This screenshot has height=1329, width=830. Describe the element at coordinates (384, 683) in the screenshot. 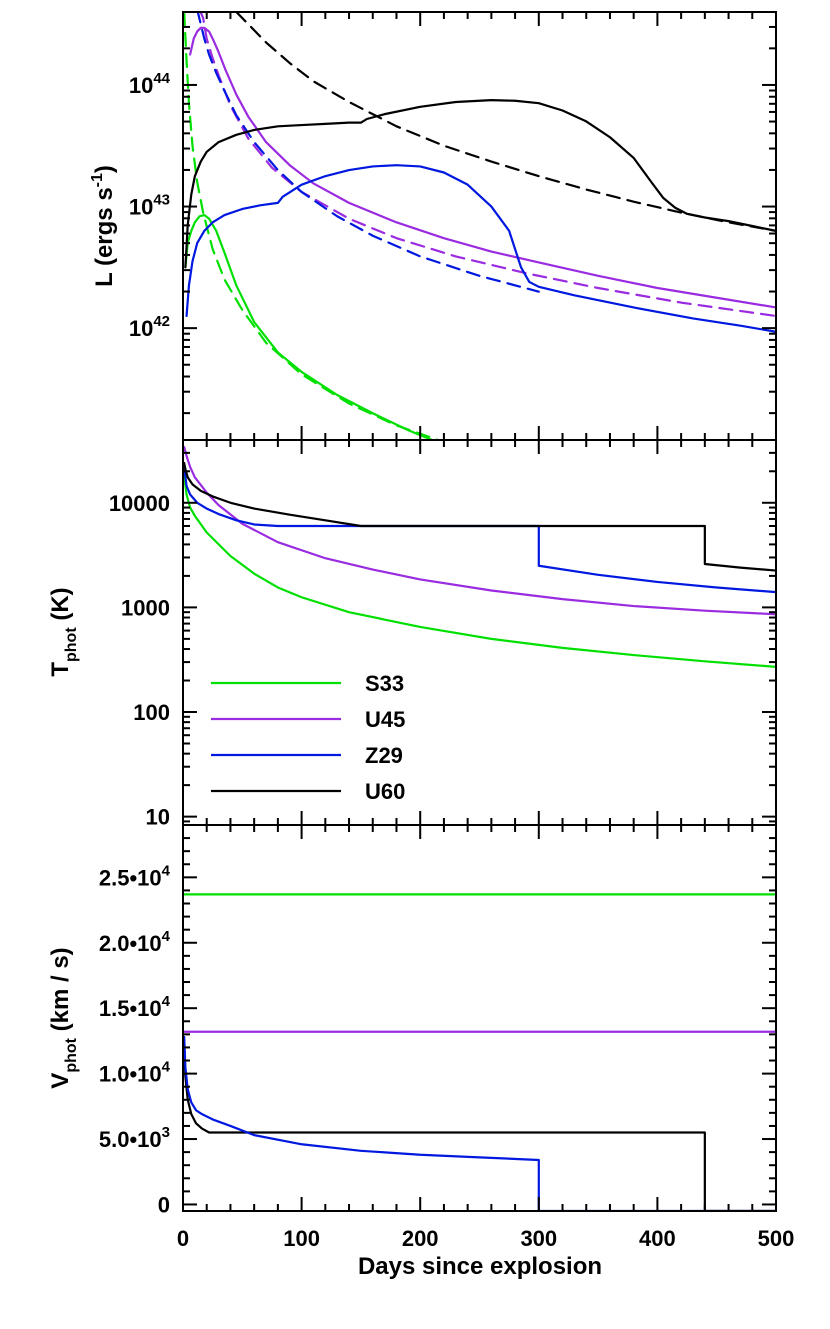

I see `legend-label-s33: S33` at that location.